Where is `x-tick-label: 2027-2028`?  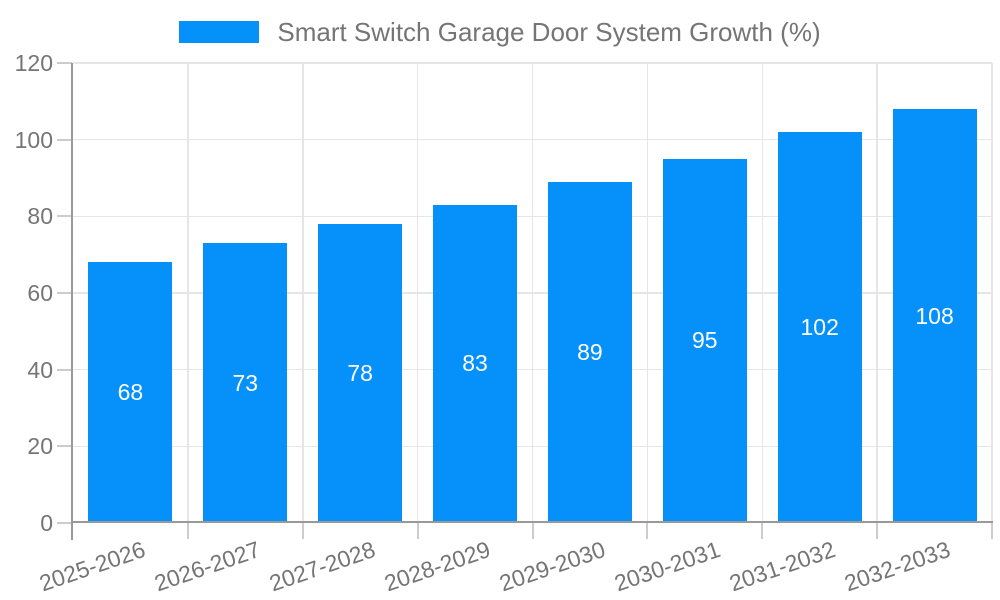 x-tick-label: 2027-2028 is located at coordinates (322, 566).